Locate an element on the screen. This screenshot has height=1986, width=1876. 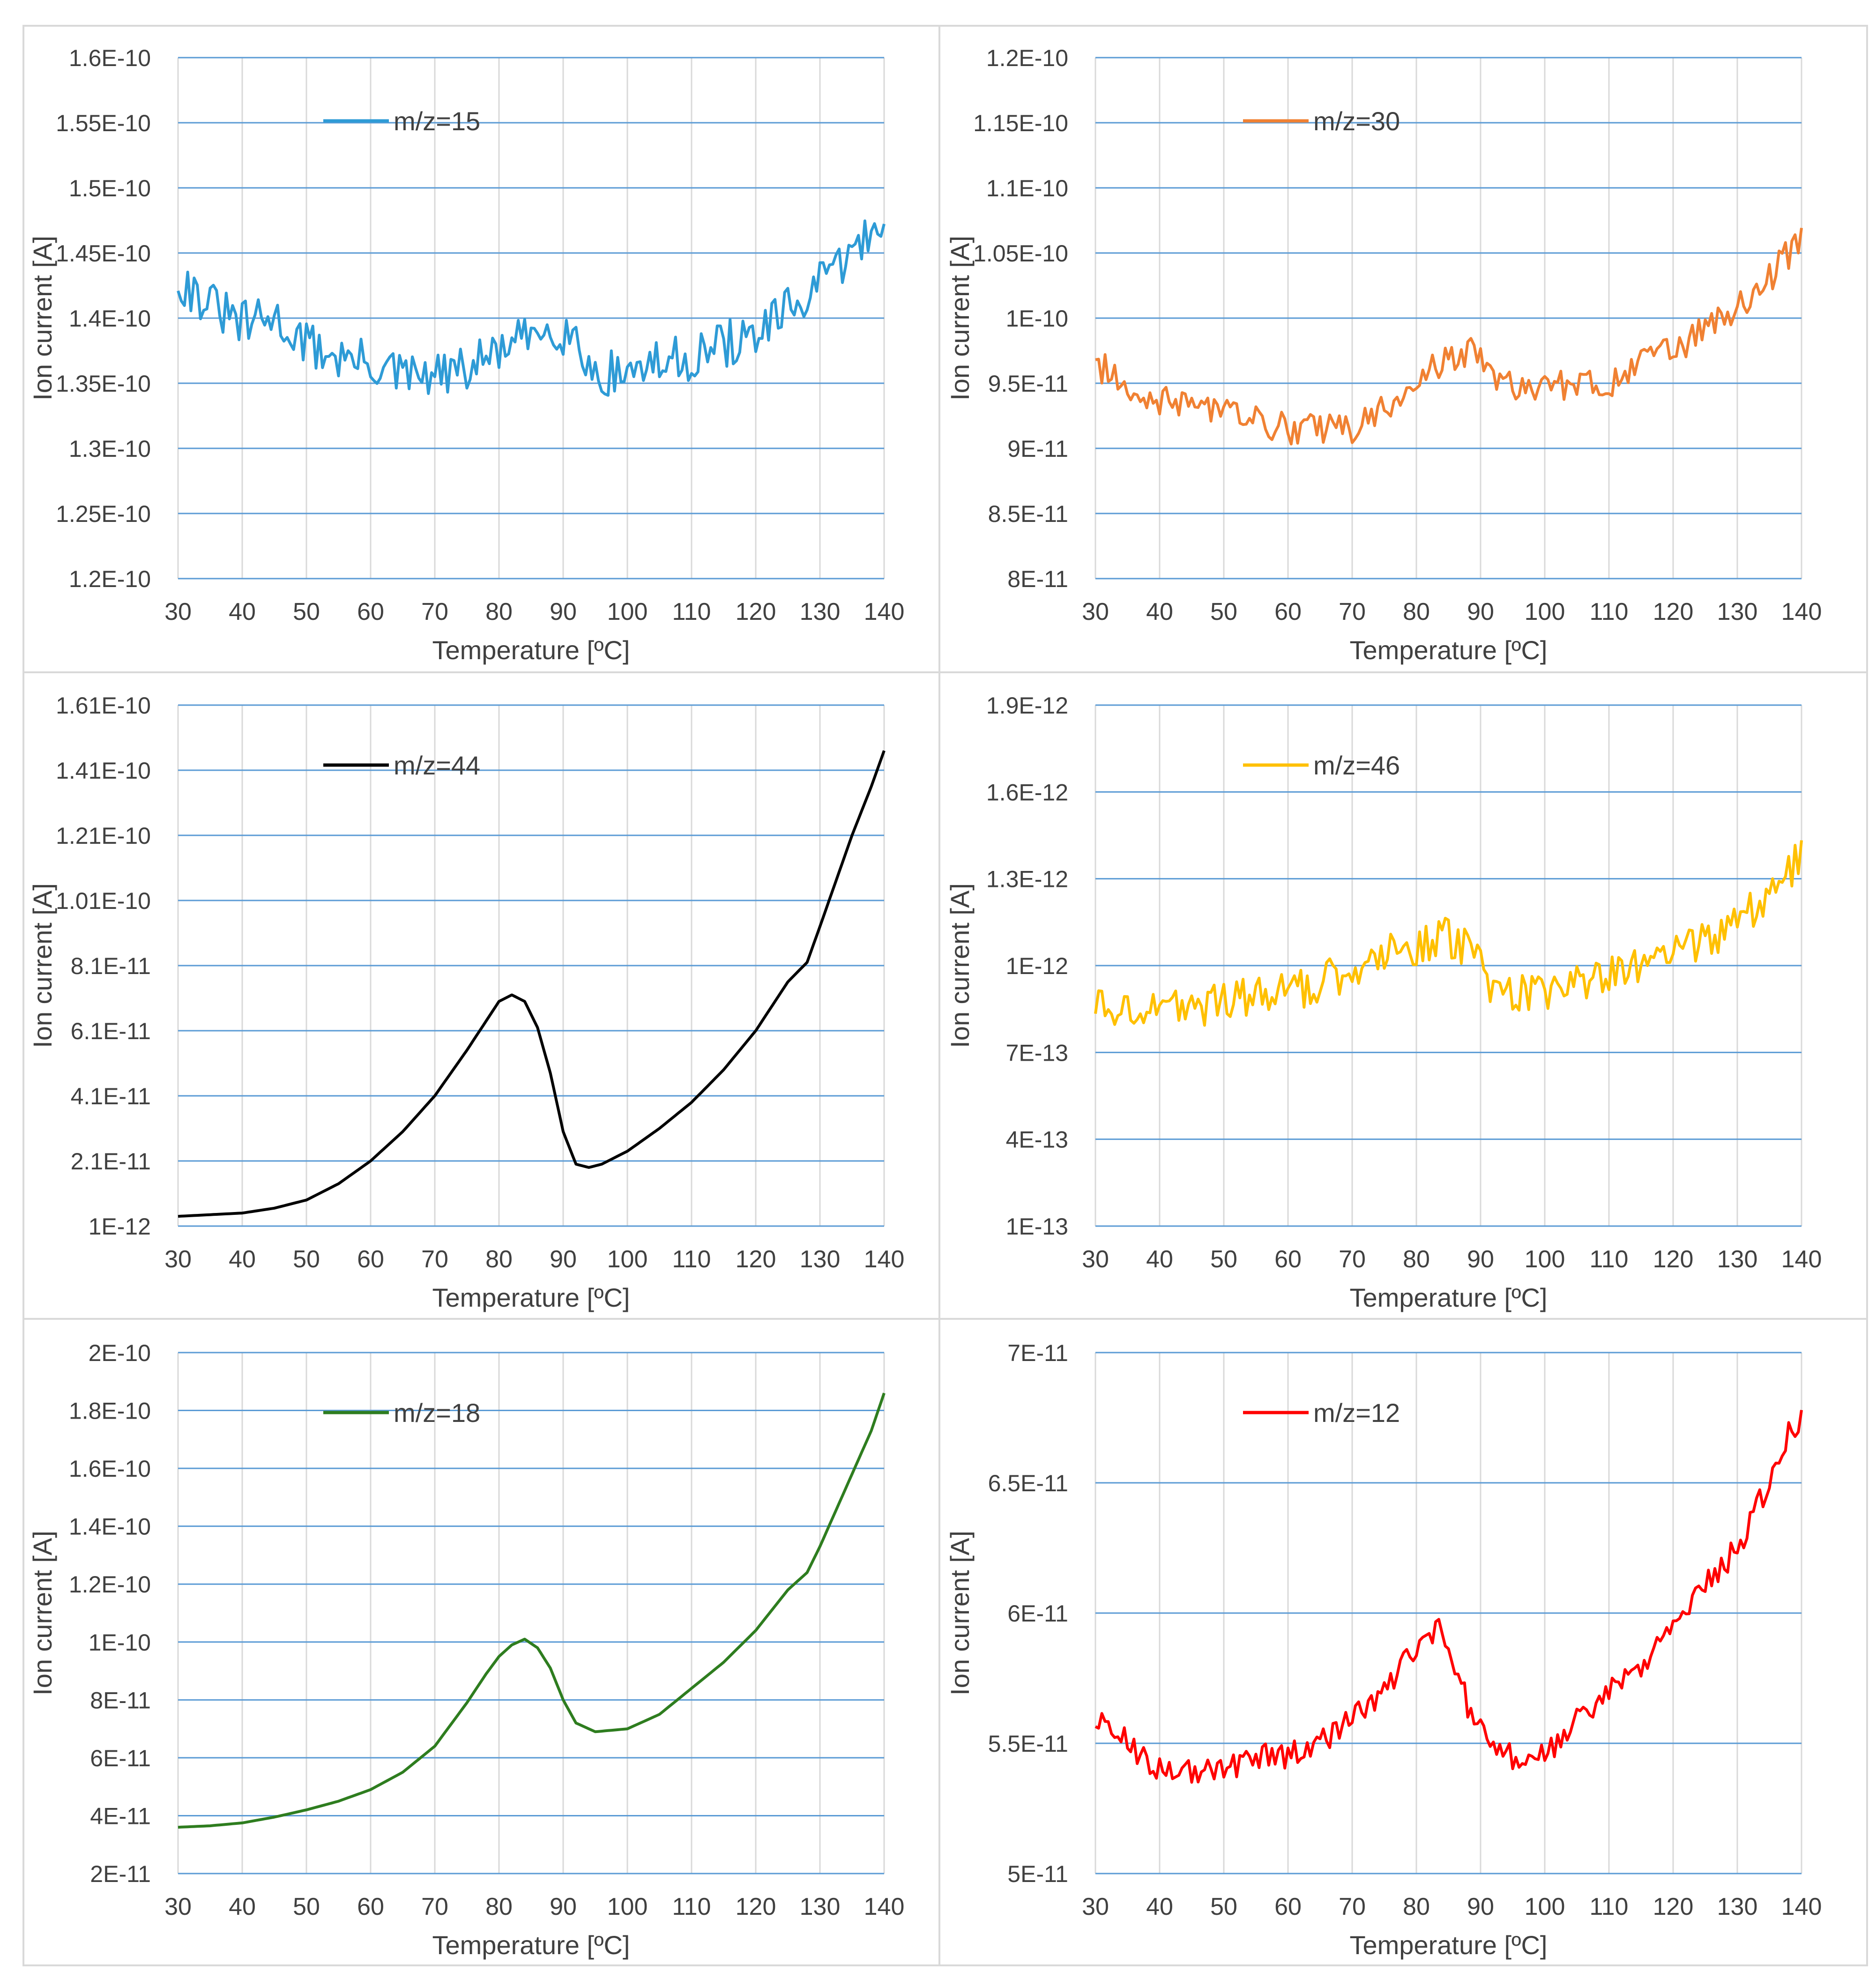
y-tick-label: 1.3E-12 is located at coordinates (1027, 879).